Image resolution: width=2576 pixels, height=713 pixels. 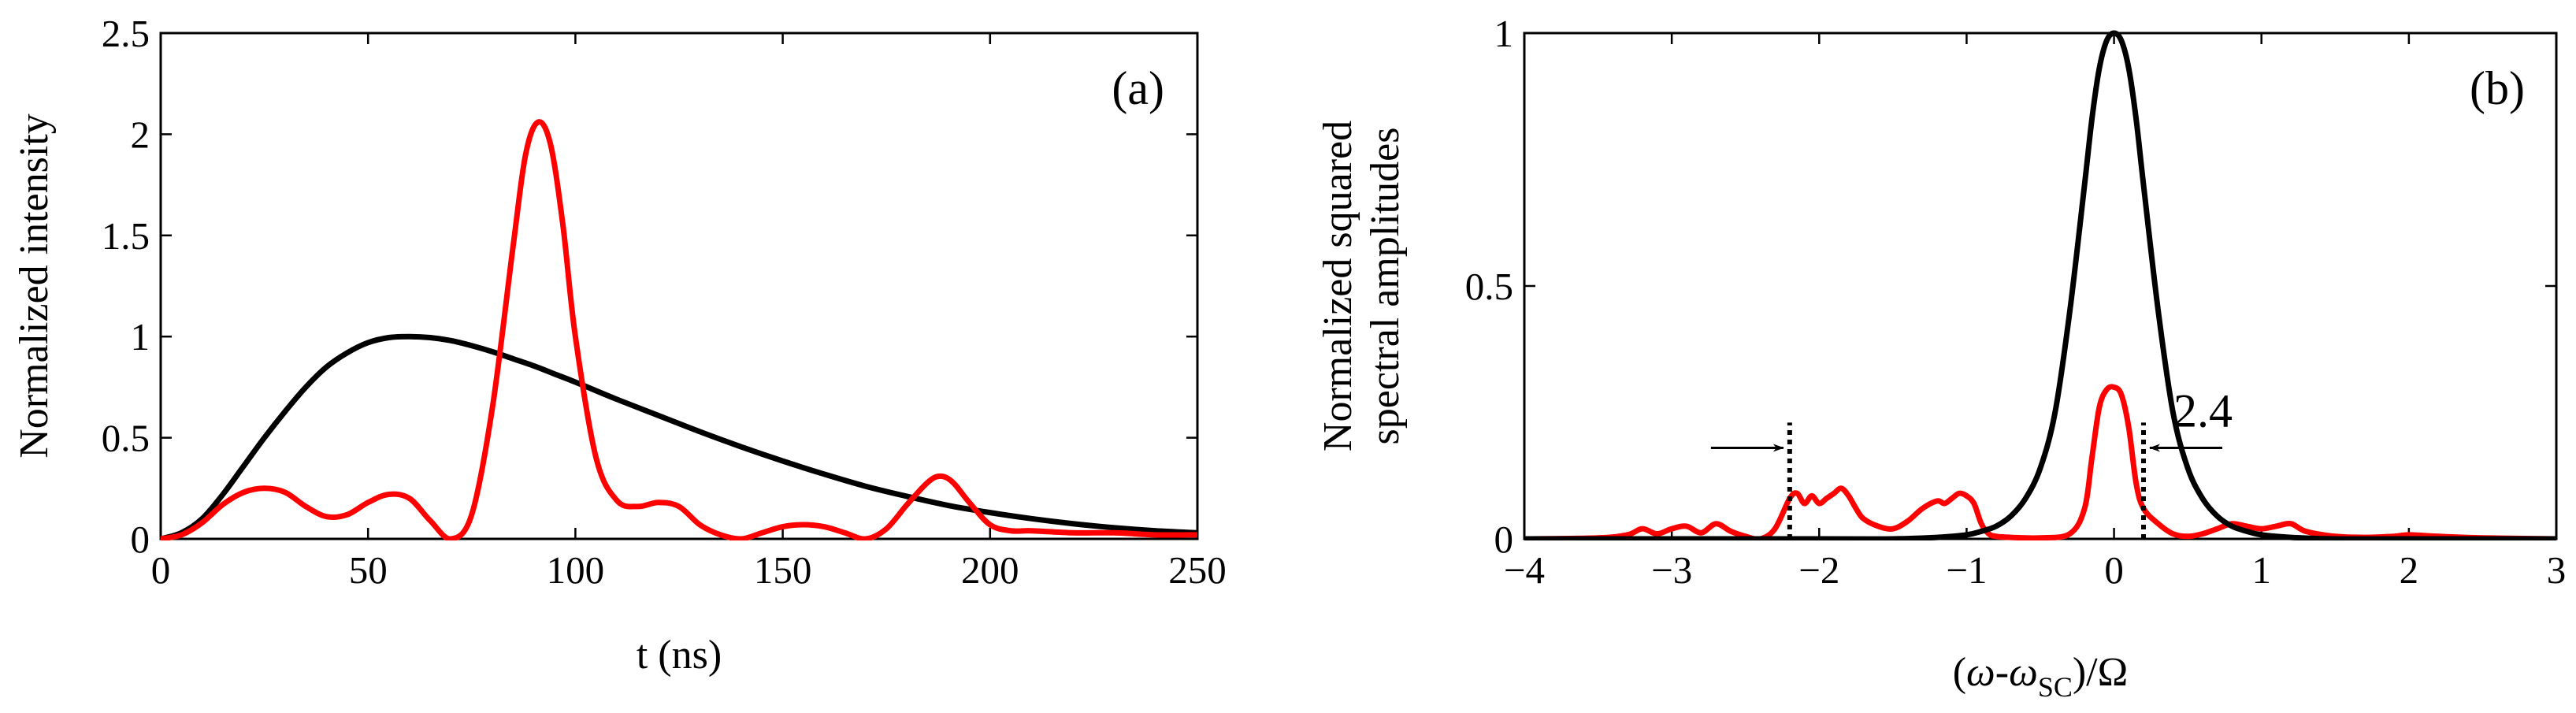 I want to click on x-tick-label: 200, so click(x=990, y=570).